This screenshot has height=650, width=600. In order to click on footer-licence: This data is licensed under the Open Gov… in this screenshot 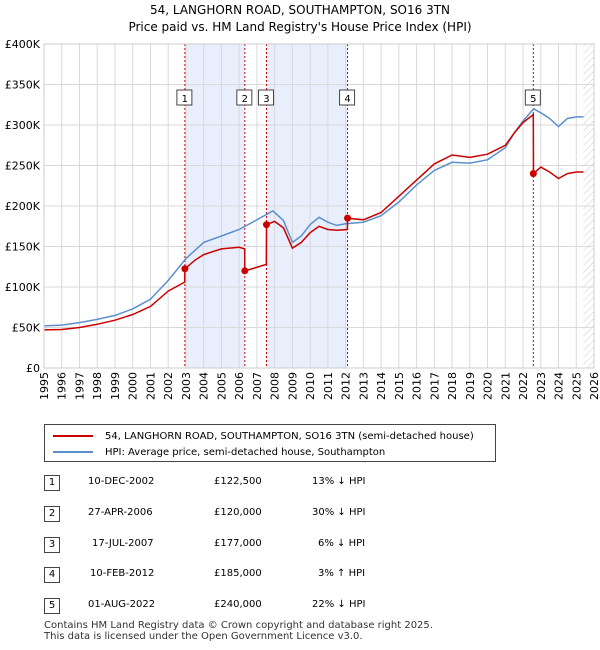, I will do `click(203, 636)`.